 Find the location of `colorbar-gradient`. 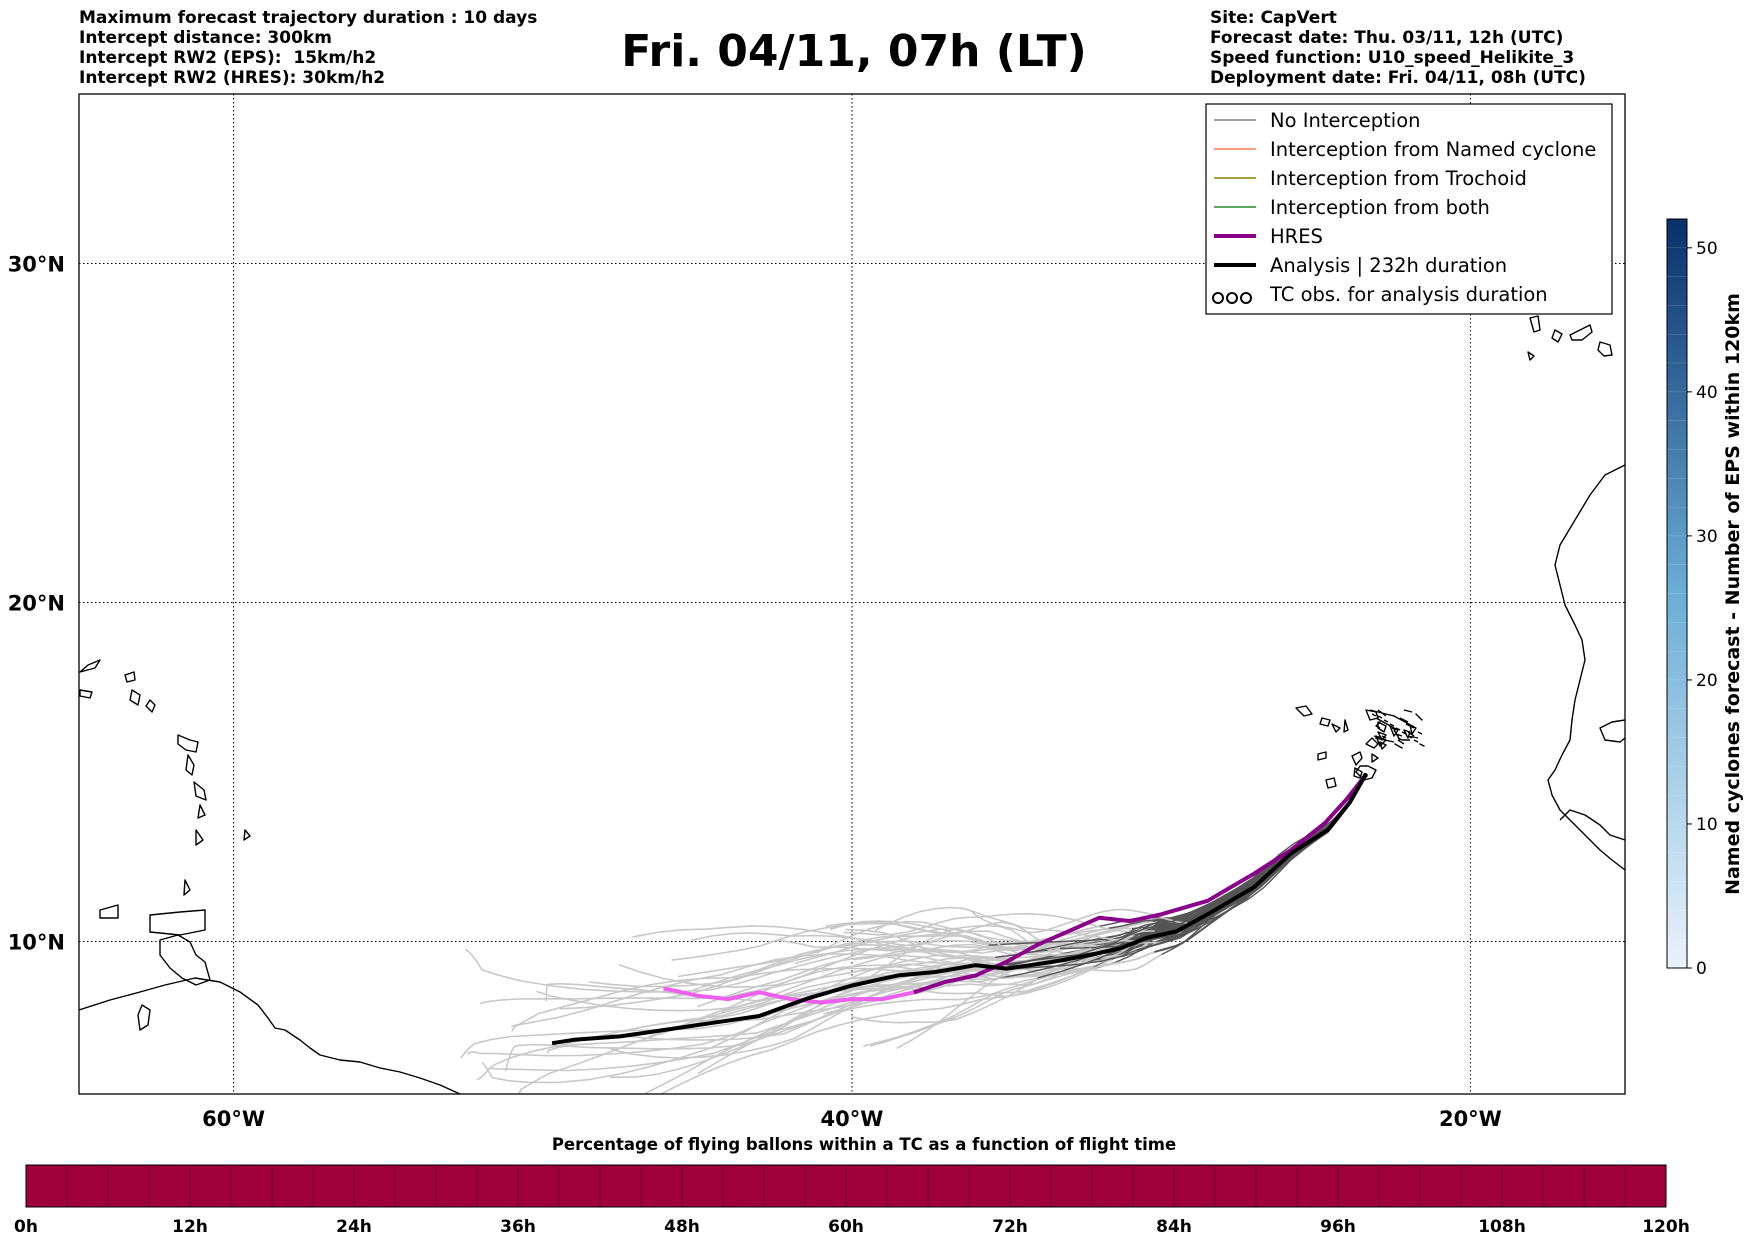

colorbar-gradient is located at coordinates (1677, 593).